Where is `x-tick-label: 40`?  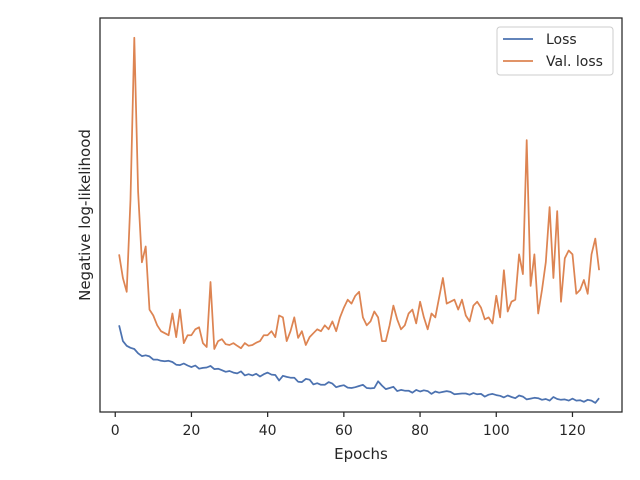 x-tick-label: 40 is located at coordinates (268, 431).